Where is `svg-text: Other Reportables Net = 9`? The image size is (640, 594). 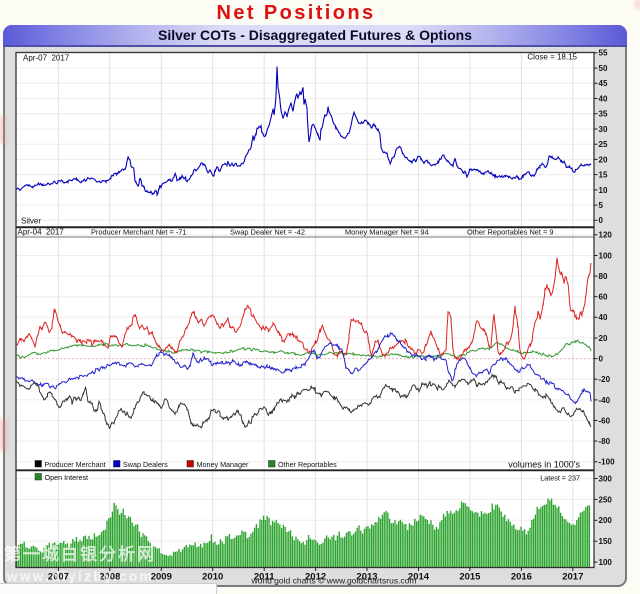
svg-text: Other Reportables Net = 9 is located at coordinates (510, 232).